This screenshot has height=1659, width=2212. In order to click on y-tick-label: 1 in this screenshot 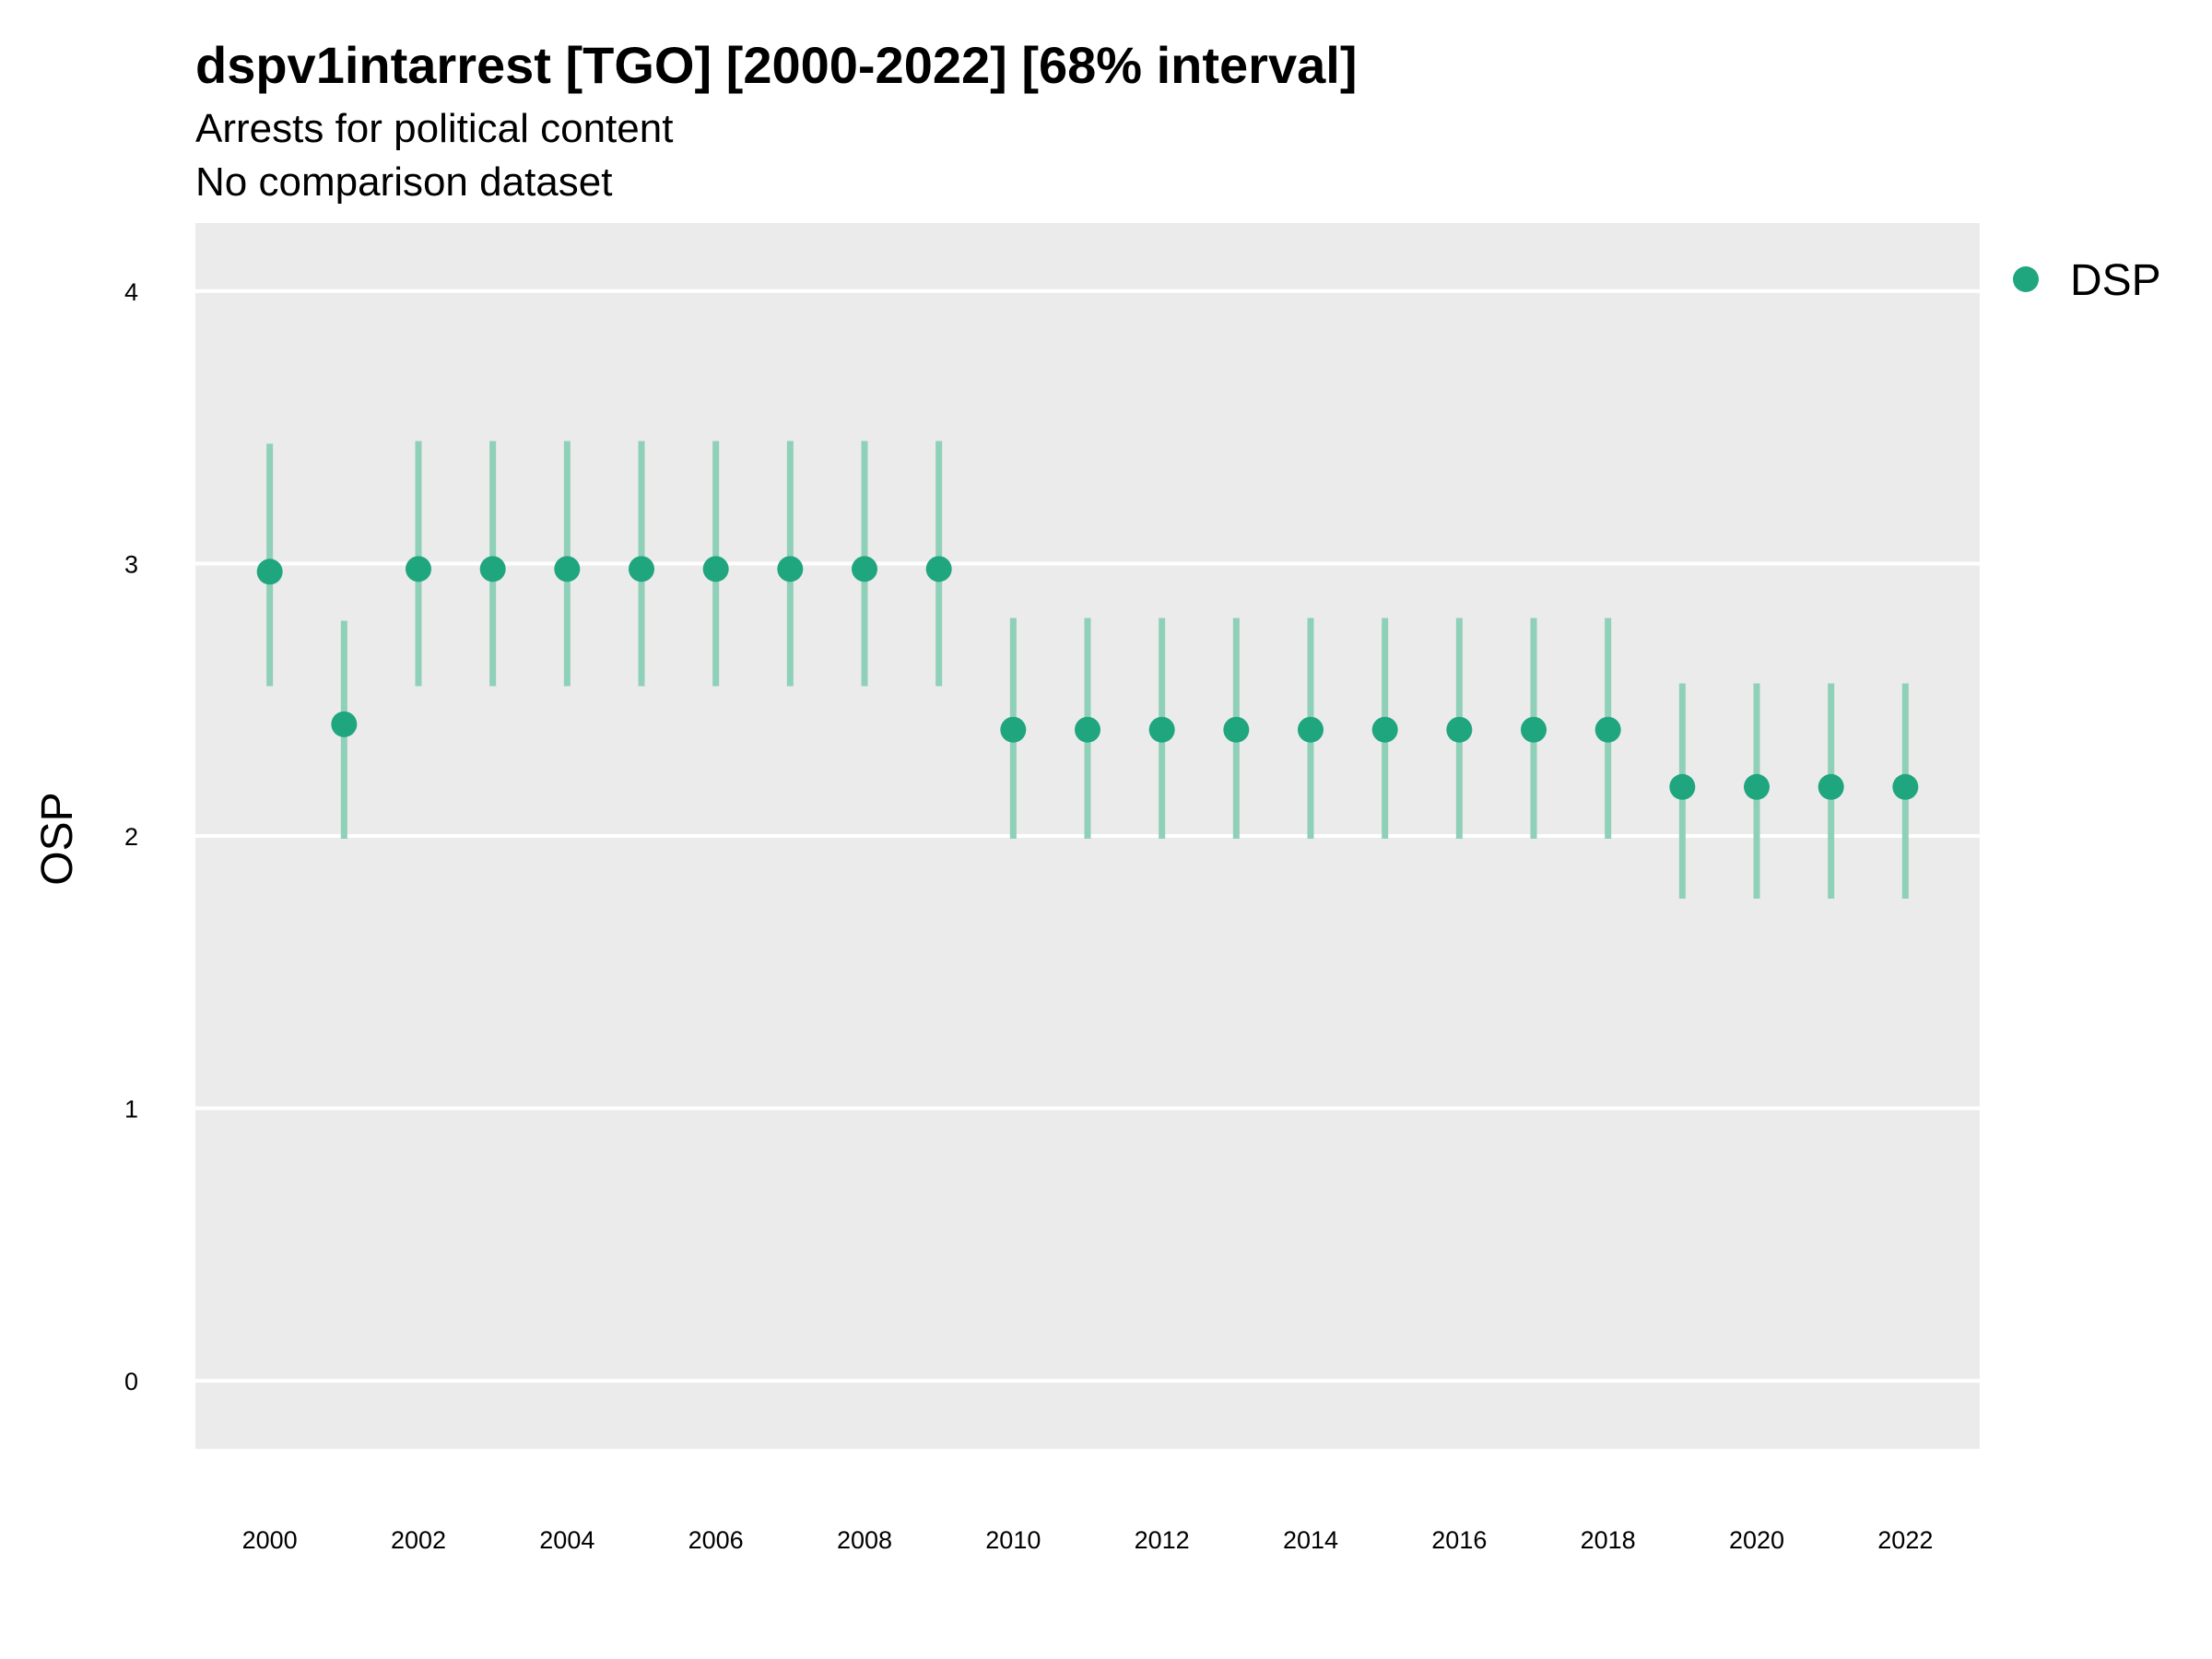, I will do `click(131, 1110)`.